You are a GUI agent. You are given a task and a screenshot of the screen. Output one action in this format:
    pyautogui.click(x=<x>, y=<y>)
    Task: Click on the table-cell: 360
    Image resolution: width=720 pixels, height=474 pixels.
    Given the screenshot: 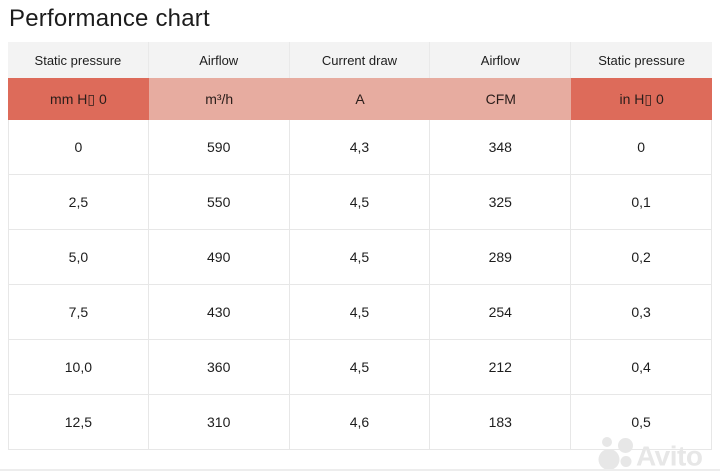 What is the action you would take?
    pyautogui.click(x=219, y=367)
    